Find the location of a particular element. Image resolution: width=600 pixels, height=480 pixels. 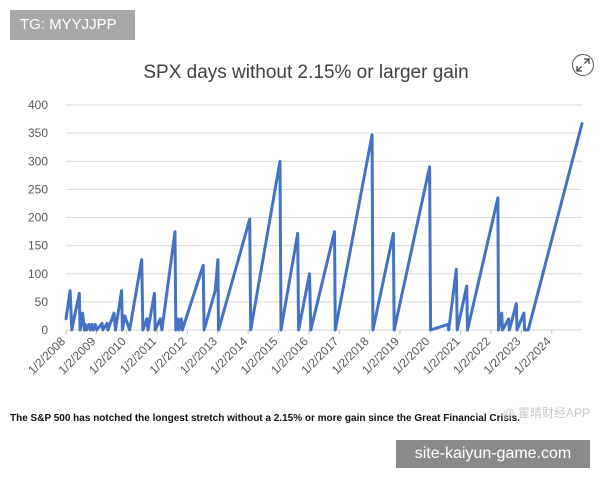

y-tick-label: 150 is located at coordinates (38, 246).